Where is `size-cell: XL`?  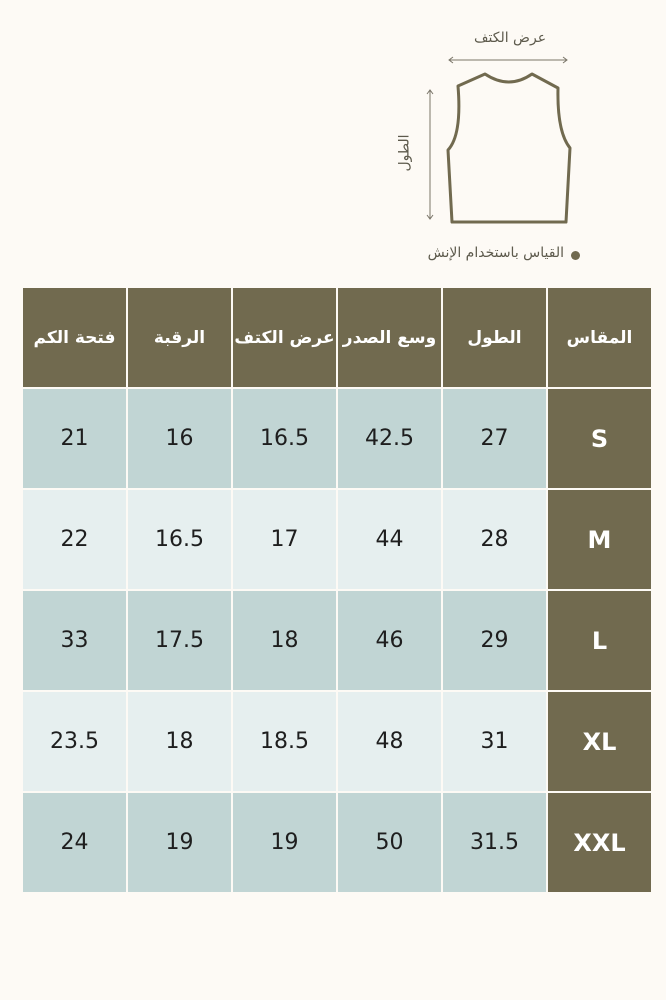 size-cell: XL is located at coordinates (599, 741).